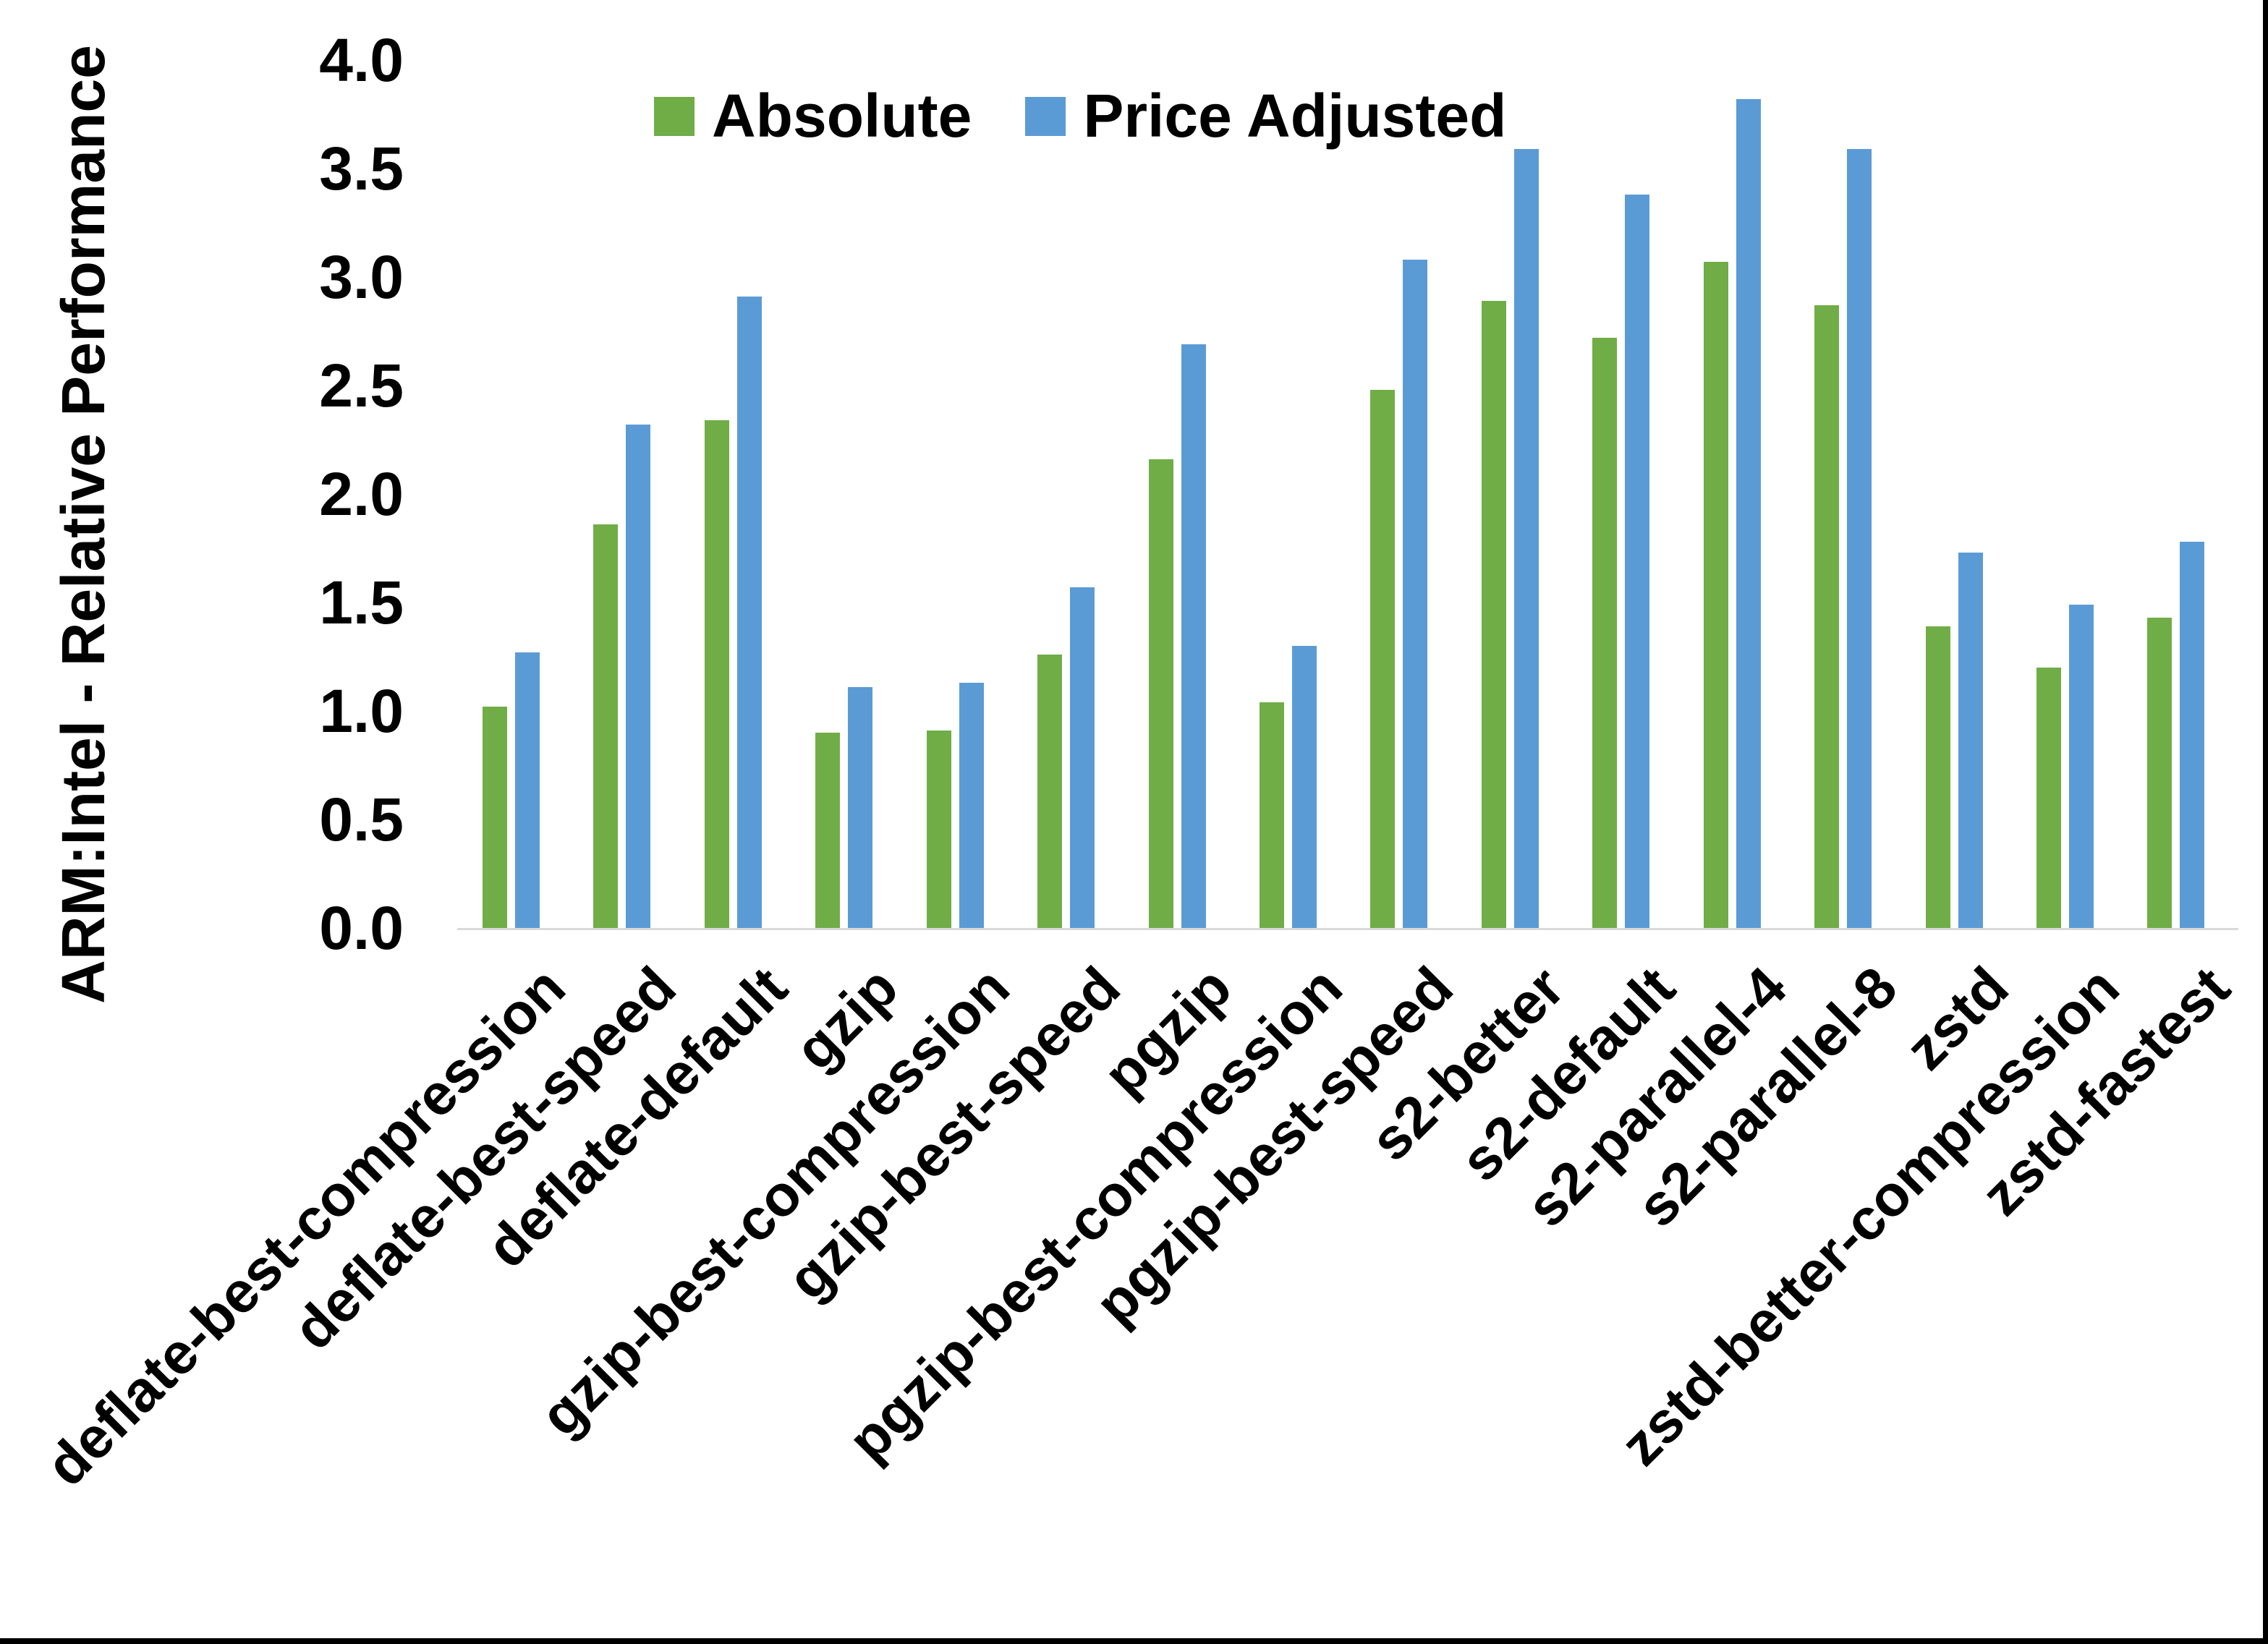 The image size is (2268, 1644). What do you see at coordinates (939, 829) in the screenshot?
I see `bar-absolute-gzip-best-compression` at bounding box center [939, 829].